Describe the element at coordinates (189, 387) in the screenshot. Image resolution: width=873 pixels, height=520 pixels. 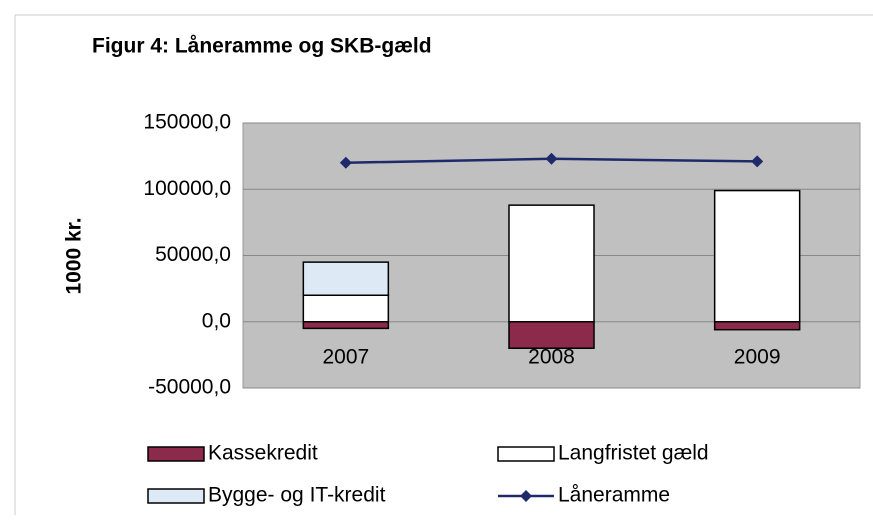
I see `y-tick-label: -50000,0` at that location.